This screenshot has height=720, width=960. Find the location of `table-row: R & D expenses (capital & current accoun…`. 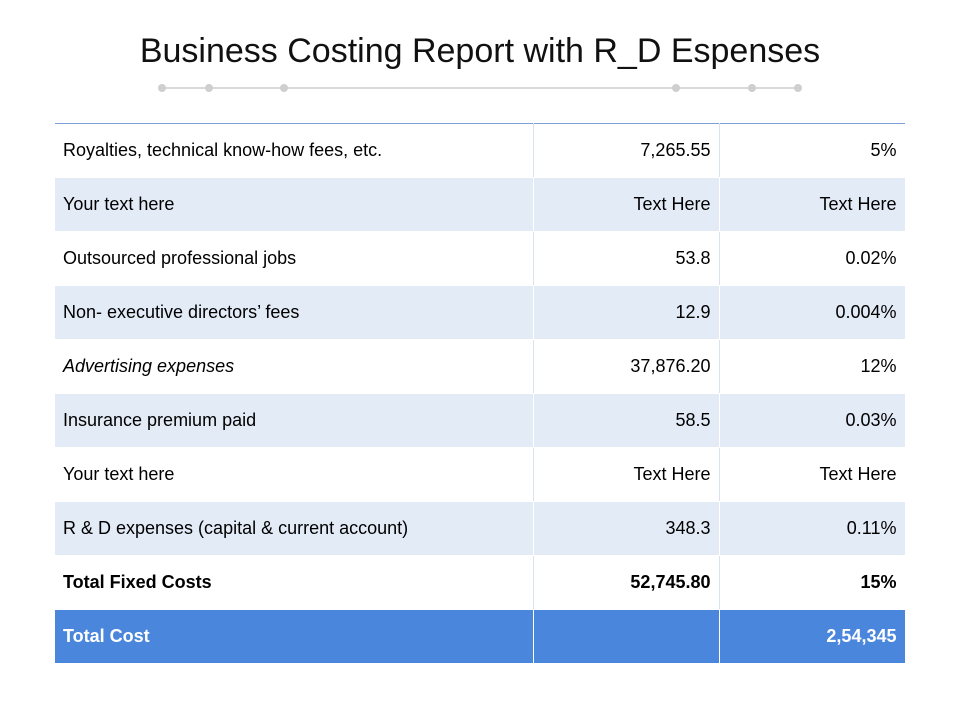

table-row: R & D expenses (capital & current accoun… is located at coordinates (480, 528).